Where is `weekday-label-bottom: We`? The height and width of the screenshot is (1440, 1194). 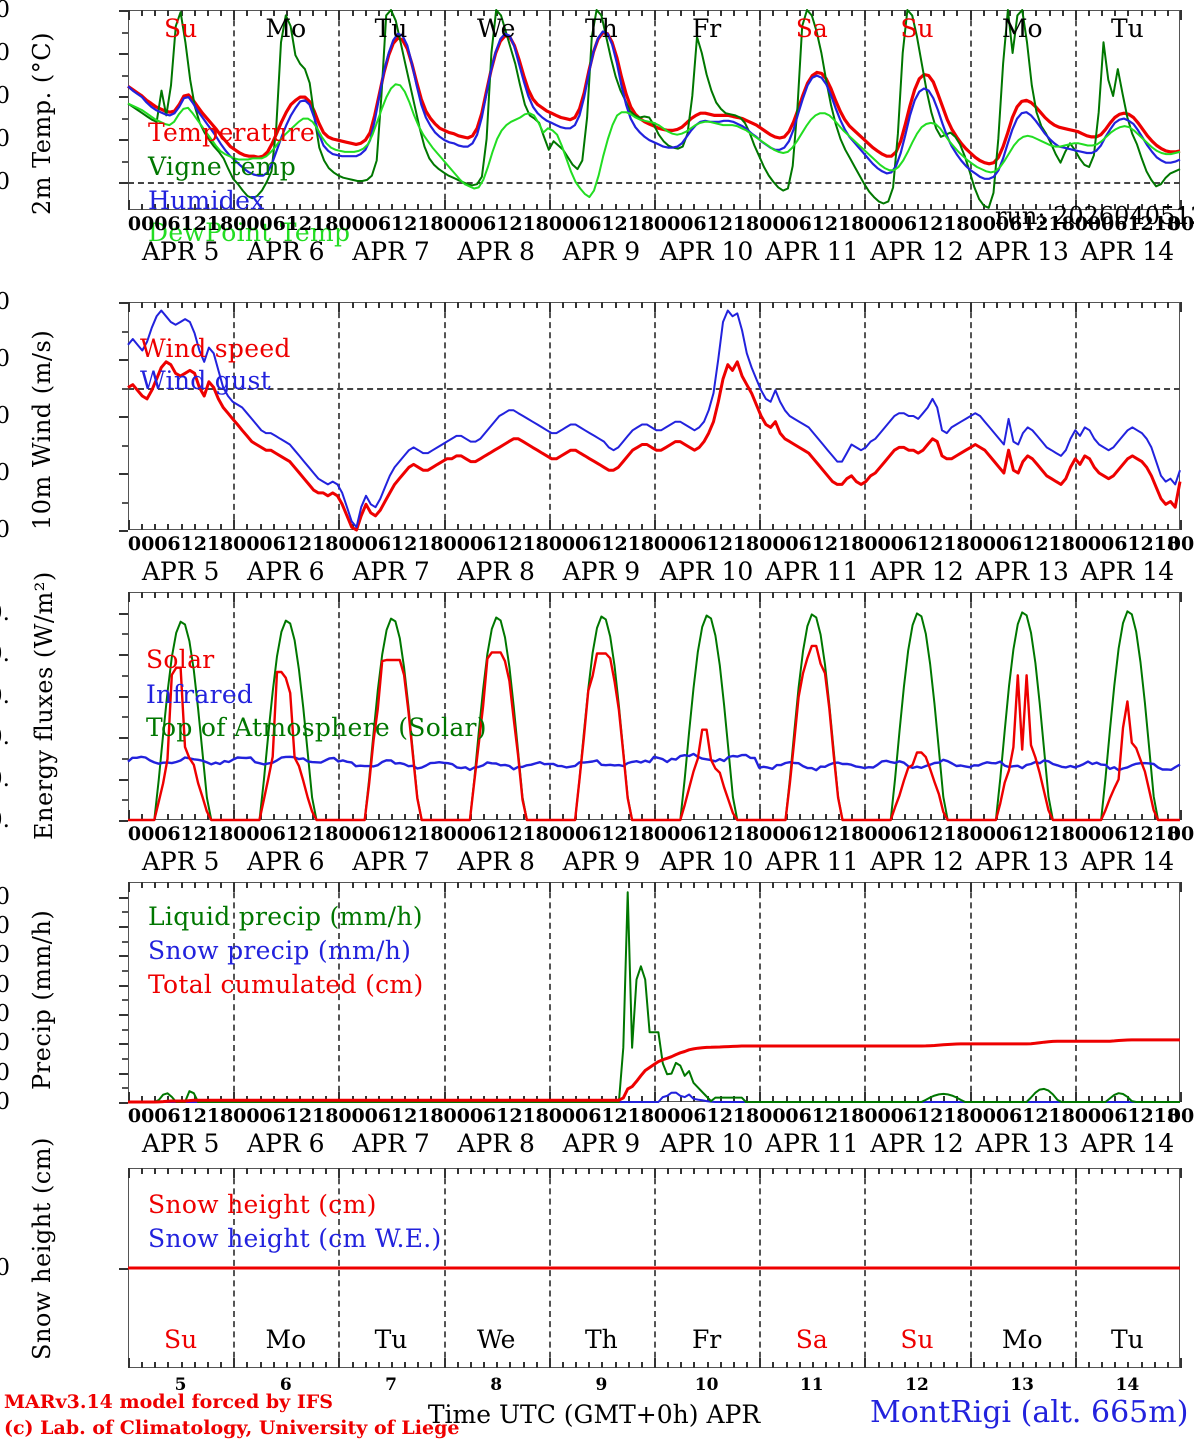 weekday-label-bottom: We is located at coordinates (496, 1339).